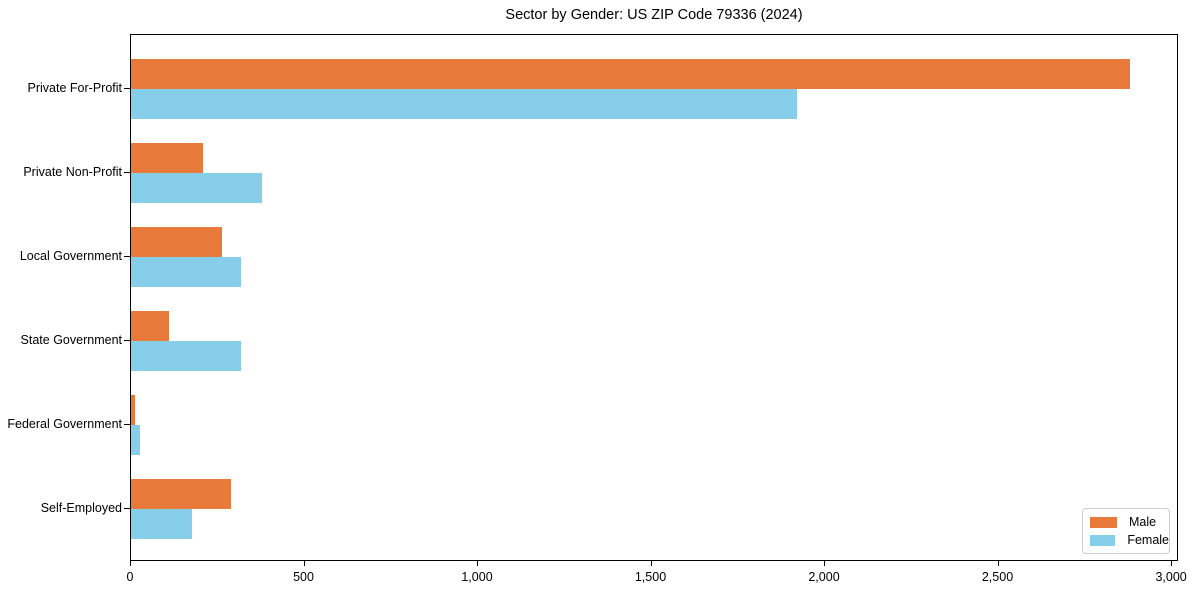 The image size is (1200, 600). What do you see at coordinates (1171, 577) in the screenshot?
I see `x-tick-label: 3,000` at bounding box center [1171, 577].